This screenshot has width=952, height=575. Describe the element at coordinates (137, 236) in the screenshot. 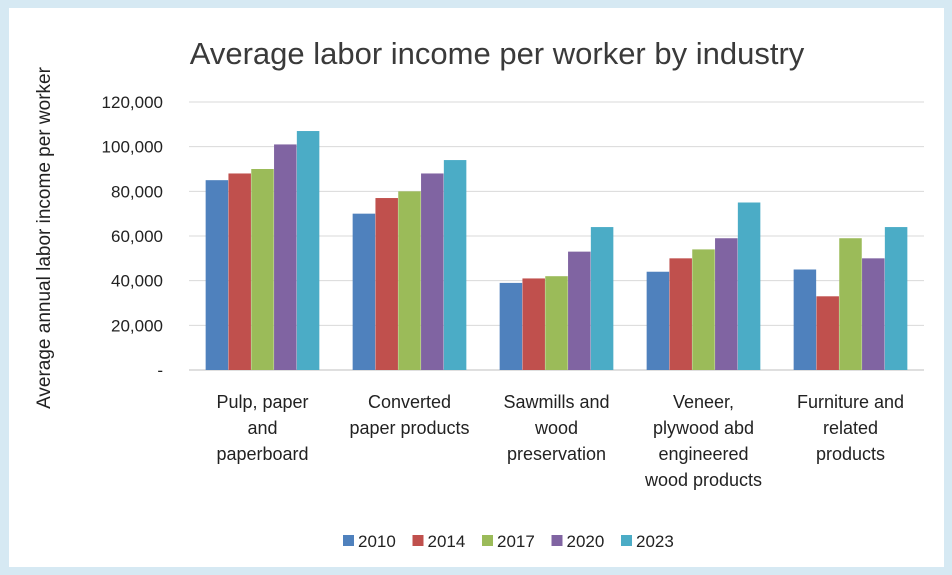

I see `y-tick-label: 60,000` at that location.